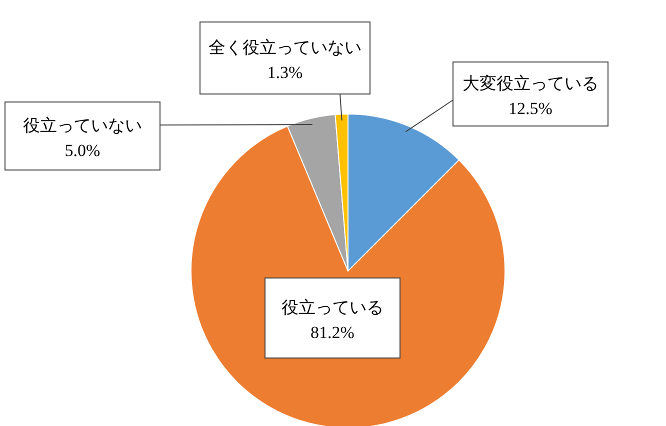  What do you see at coordinates (82, 125) in the screenshot?
I see `slice-label: 役立っていない` at bounding box center [82, 125].